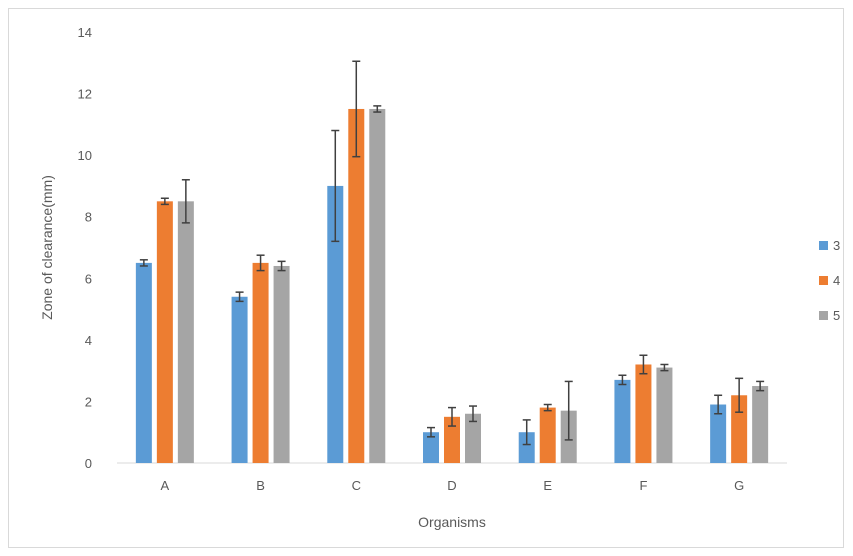  I want to click on x-tick-label: G, so click(739, 485).